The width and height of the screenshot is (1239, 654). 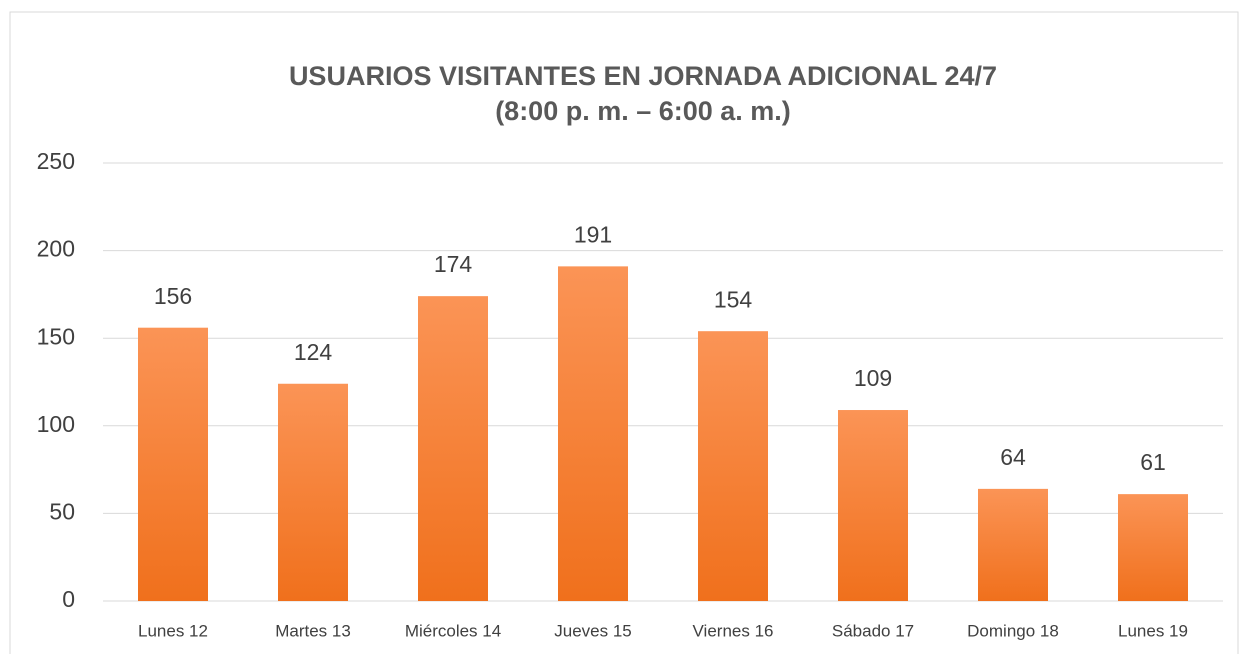 I want to click on value-label: 174, so click(x=453, y=264).